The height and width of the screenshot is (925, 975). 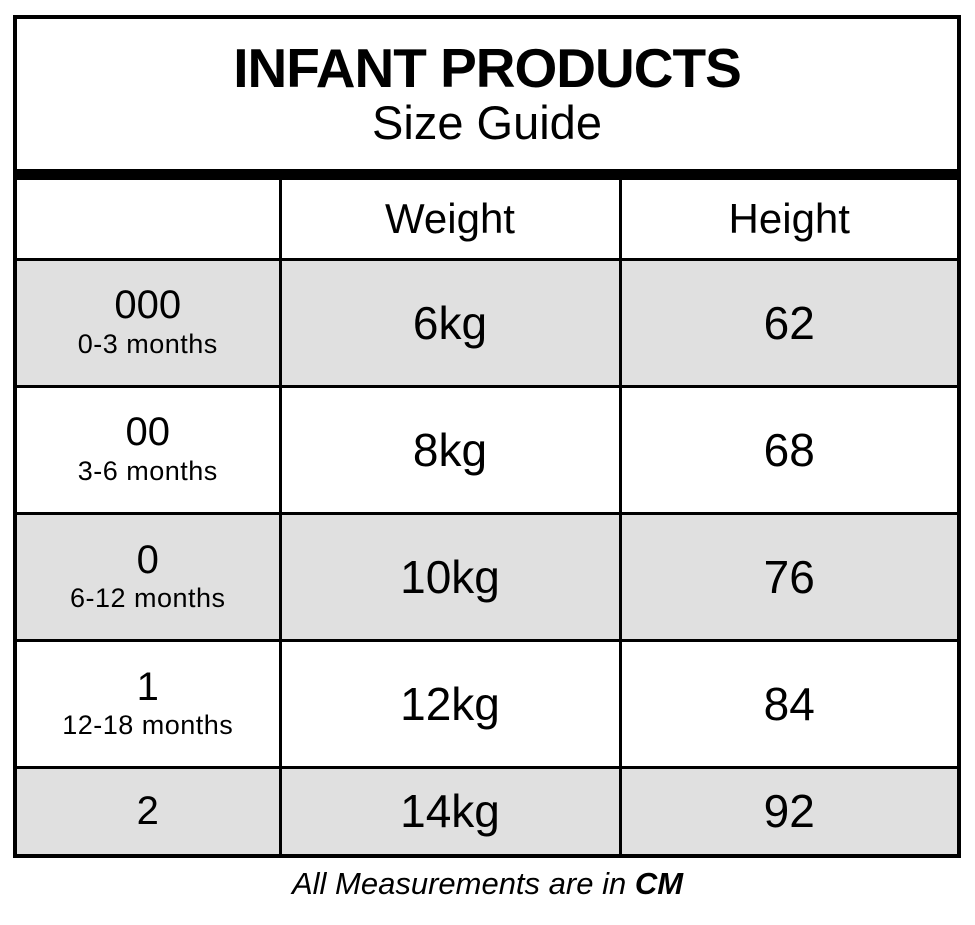 I want to click on size-code: 2, so click(x=147, y=811).